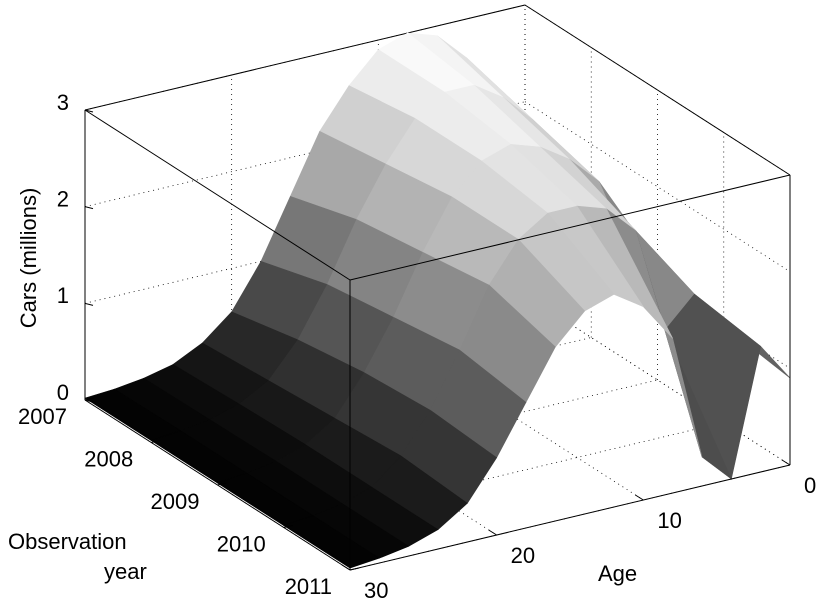  Describe the element at coordinates (108, 458) in the screenshot. I see `y-tick-label: 2008` at that location.